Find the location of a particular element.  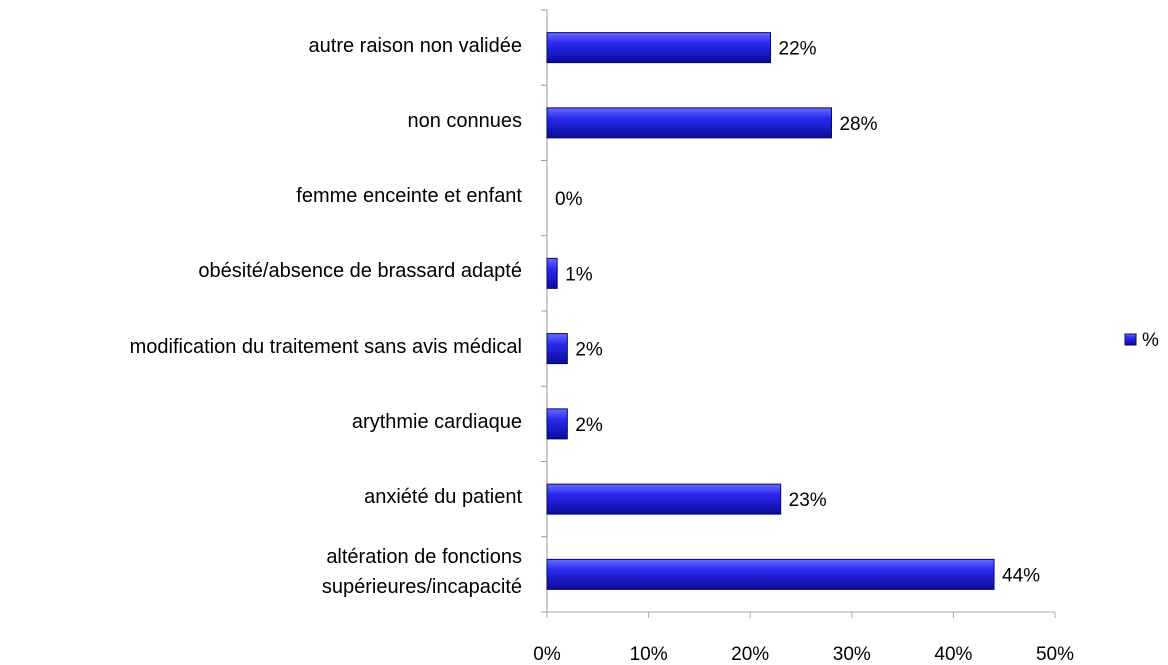

x-tick-label: 10% is located at coordinates (649, 654).